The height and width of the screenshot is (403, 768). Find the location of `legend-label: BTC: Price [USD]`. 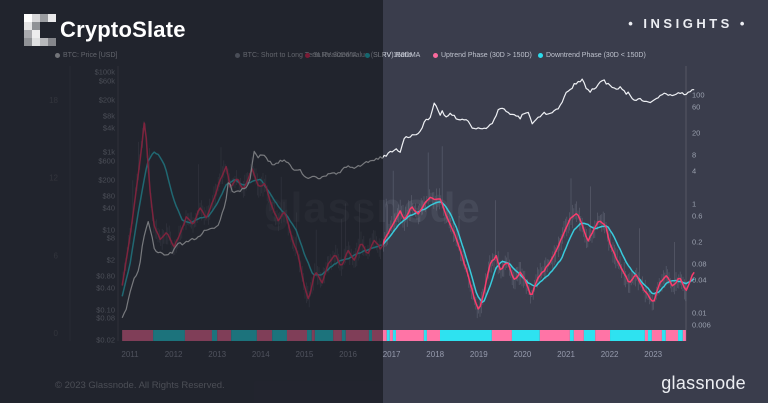

legend-label: BTC: Price [USD] is located at coordinates (90, 55).